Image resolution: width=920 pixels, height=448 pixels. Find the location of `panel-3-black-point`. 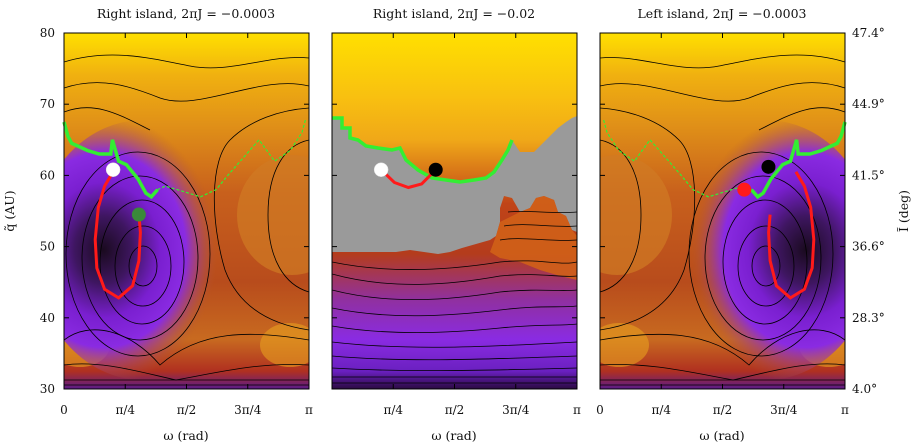

panel-3-black-point is located at coordinates (768, 166).